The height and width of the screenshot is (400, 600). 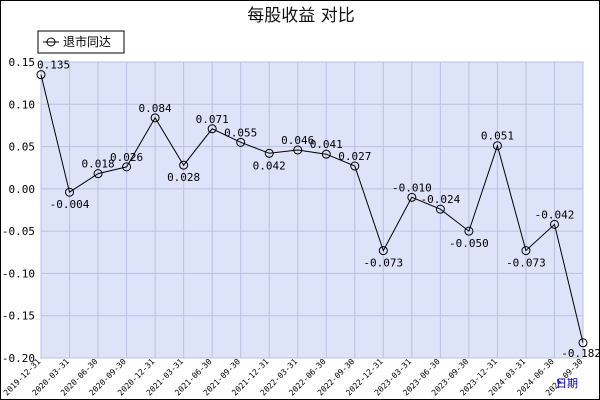 What do you see at coordinates (497, 136) in the screenshot?
I see `data-label: 0.051` at bounding box center [497, 136].